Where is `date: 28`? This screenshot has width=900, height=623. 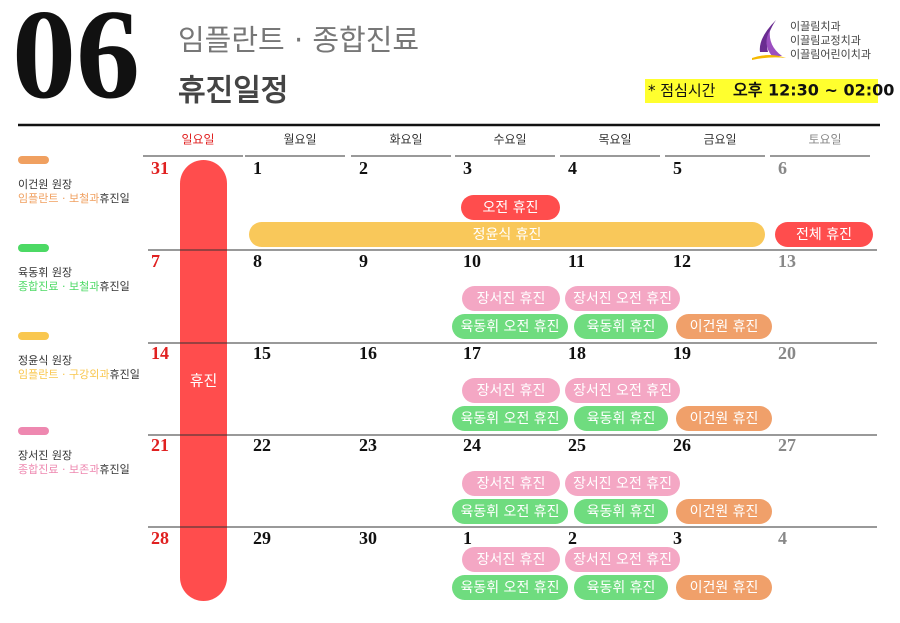 date: 28 is located at coordinates (160, 538).